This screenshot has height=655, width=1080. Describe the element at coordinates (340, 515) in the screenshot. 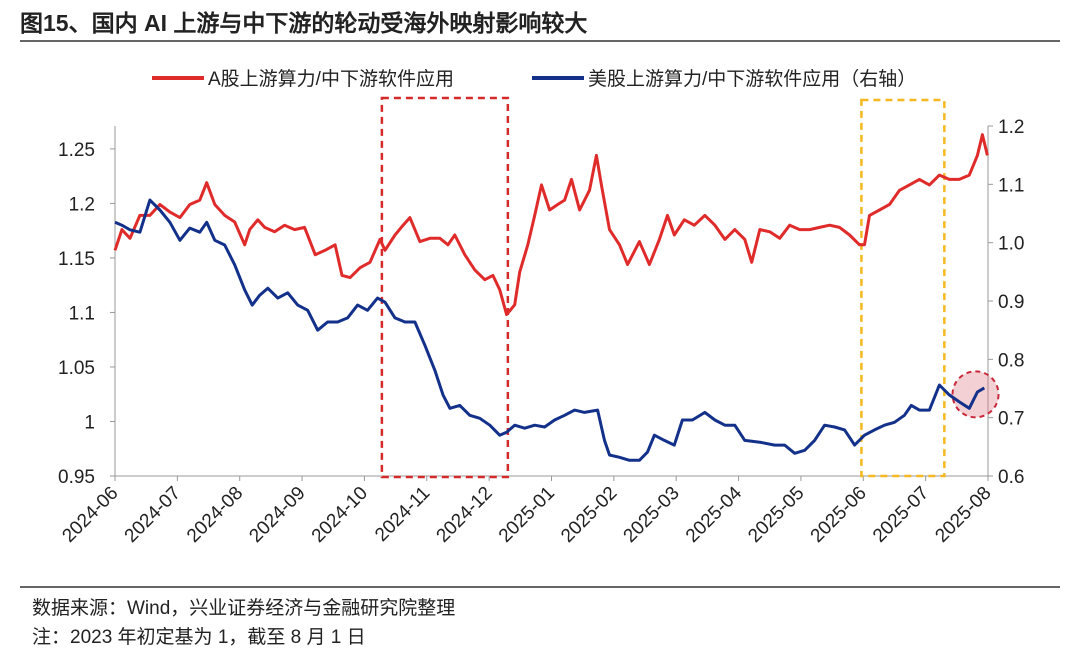

I see `x-tick-label: 2024-10` at that location.